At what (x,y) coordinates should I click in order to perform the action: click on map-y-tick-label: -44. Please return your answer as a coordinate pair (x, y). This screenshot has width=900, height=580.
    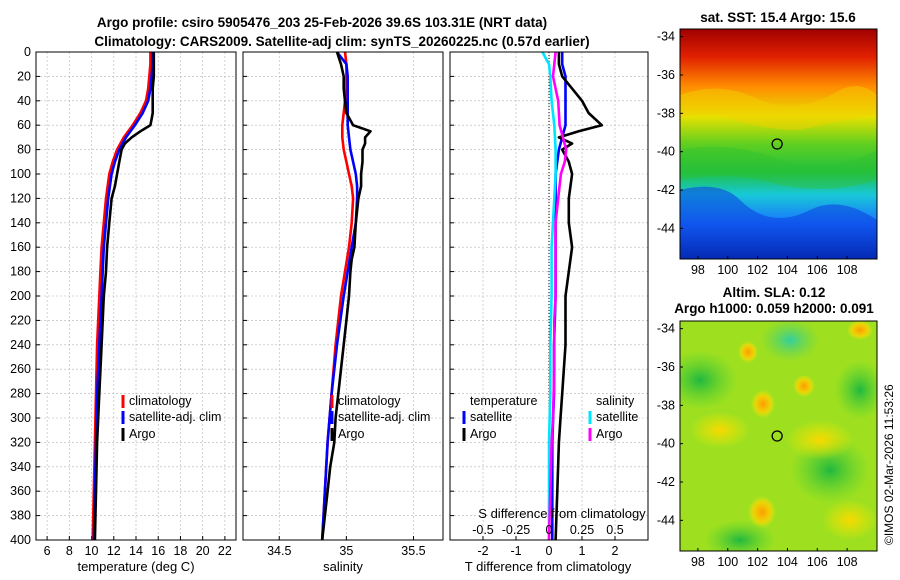
    Looking at the image, I should click on (666, 520).